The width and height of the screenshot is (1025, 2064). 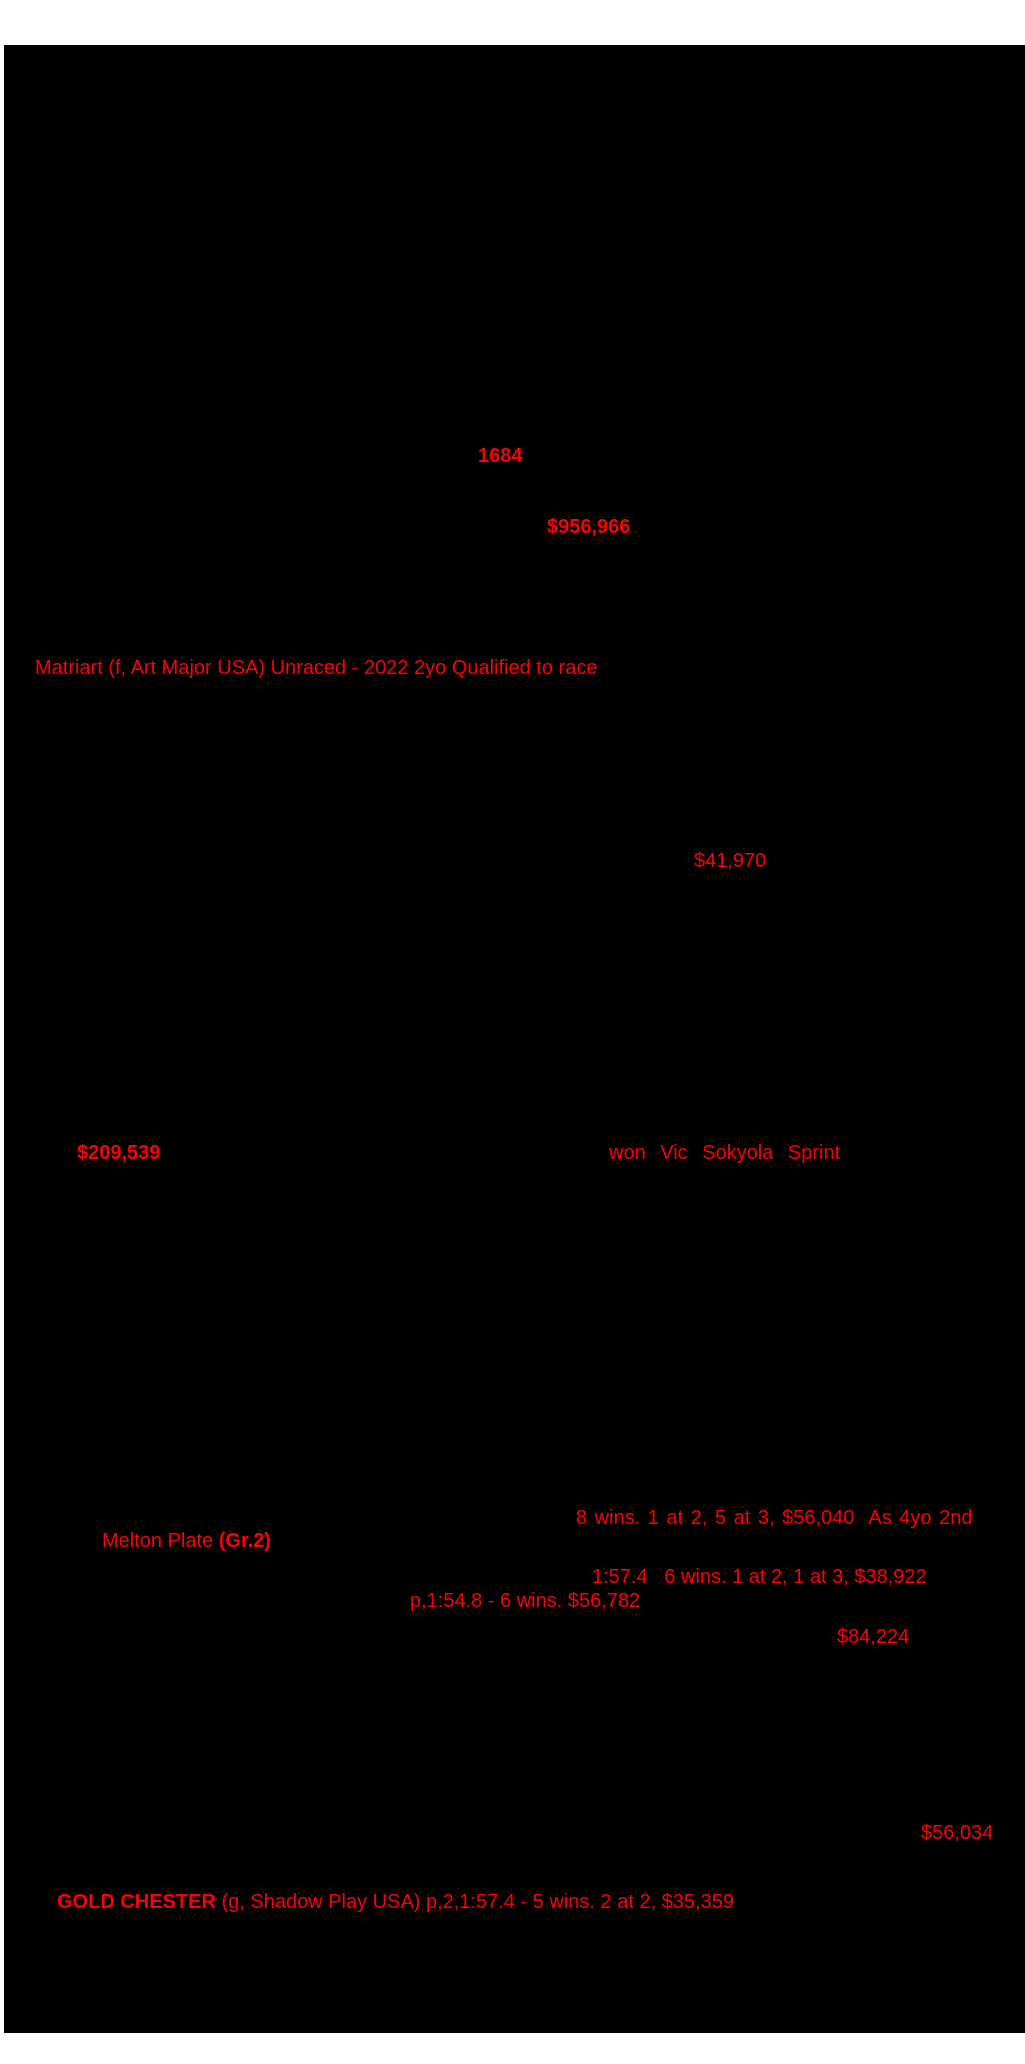 I want to click on race-name-melton-plate: Melton Plate (Gr.2), so click(x=186, y=1541).